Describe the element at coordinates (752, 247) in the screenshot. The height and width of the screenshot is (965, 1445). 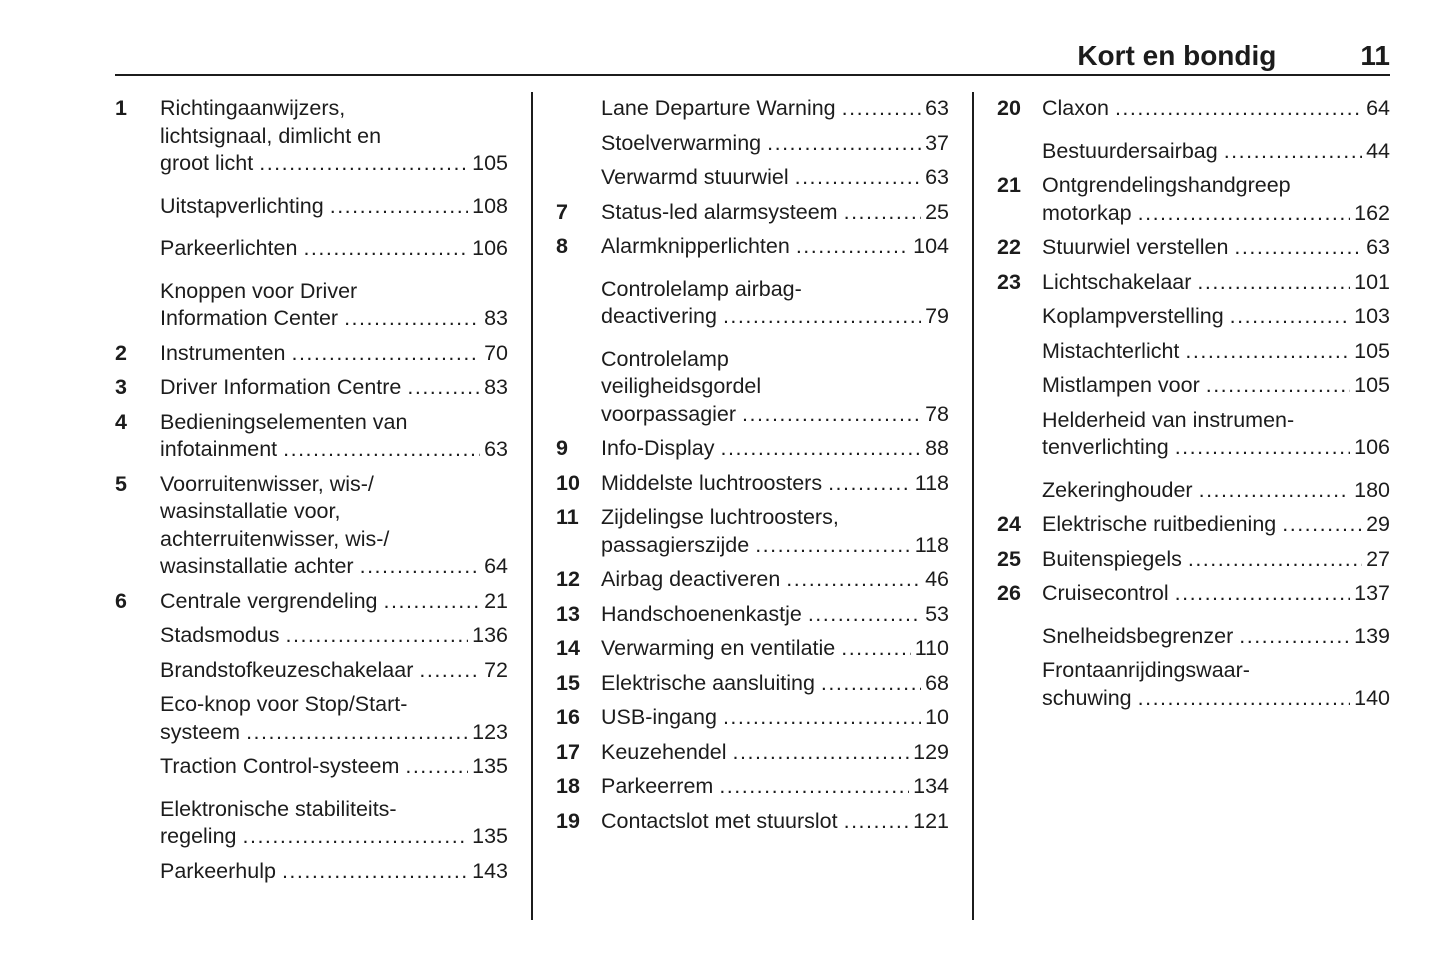
I see `toc-entry: 8 Alarmknipperlichten 104` at that location.